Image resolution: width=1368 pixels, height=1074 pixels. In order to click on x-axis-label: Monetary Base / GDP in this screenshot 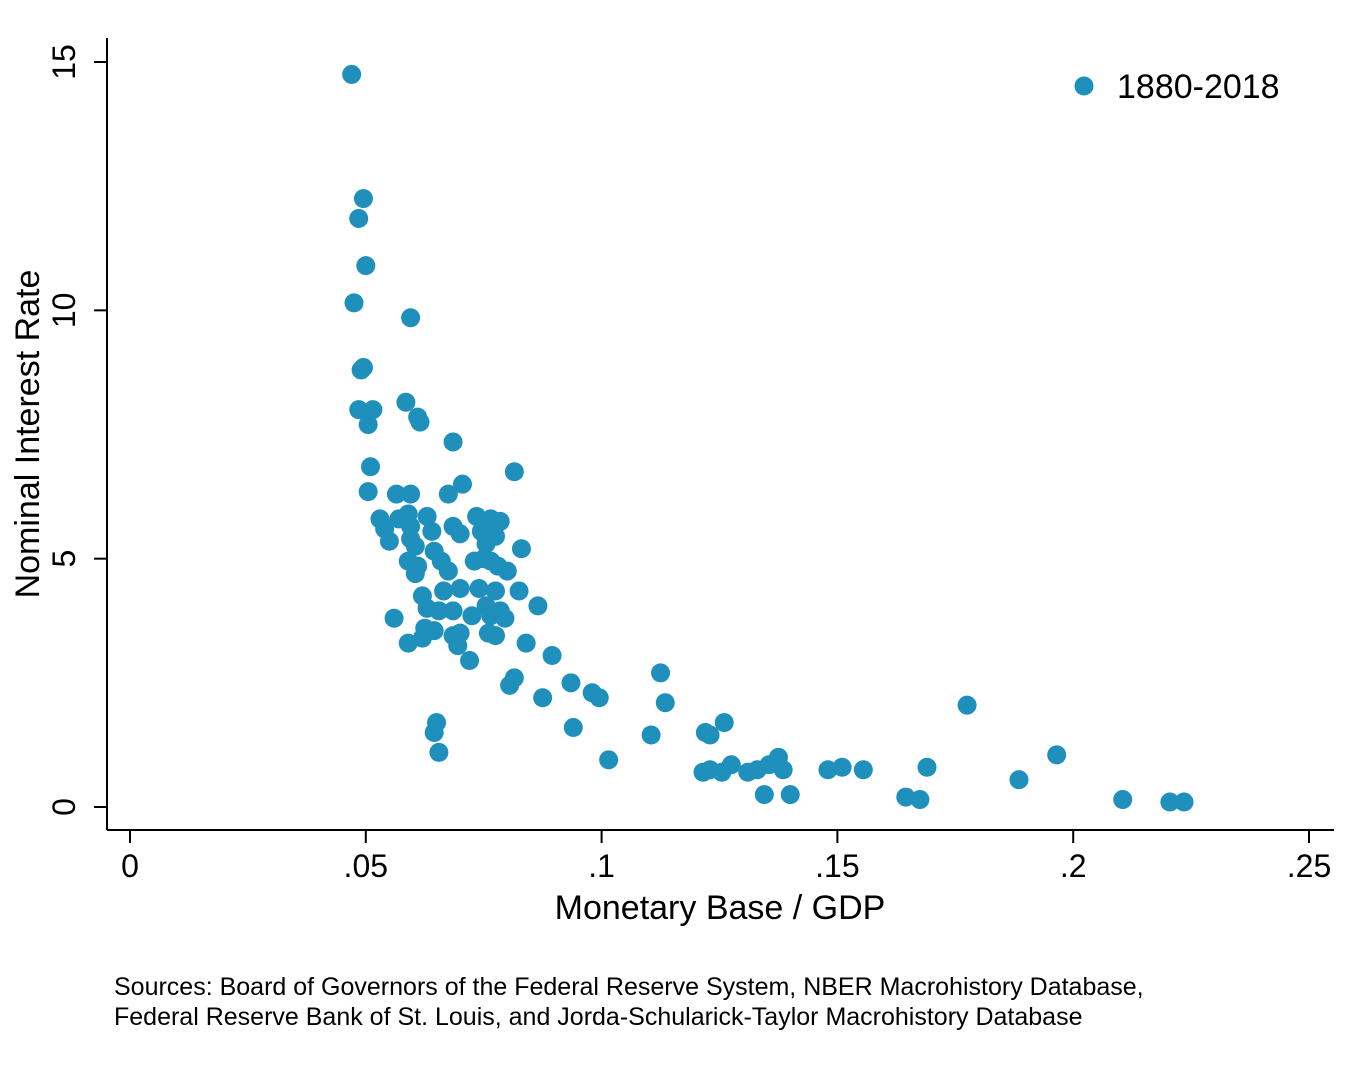, I will do `click(720, 908)`.